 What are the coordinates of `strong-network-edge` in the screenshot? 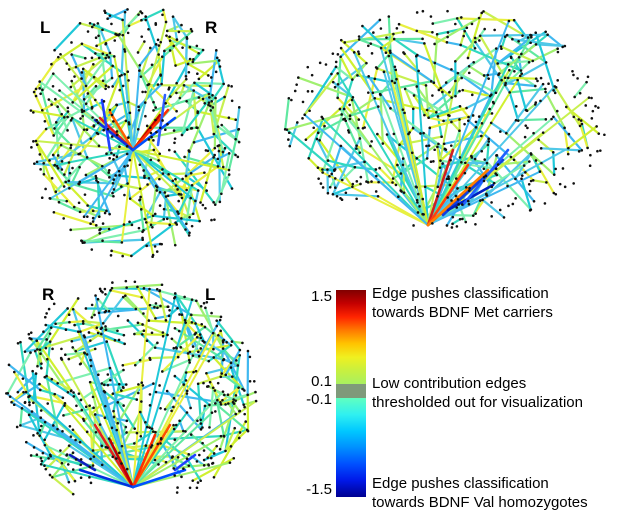 It's located at (106, 125).